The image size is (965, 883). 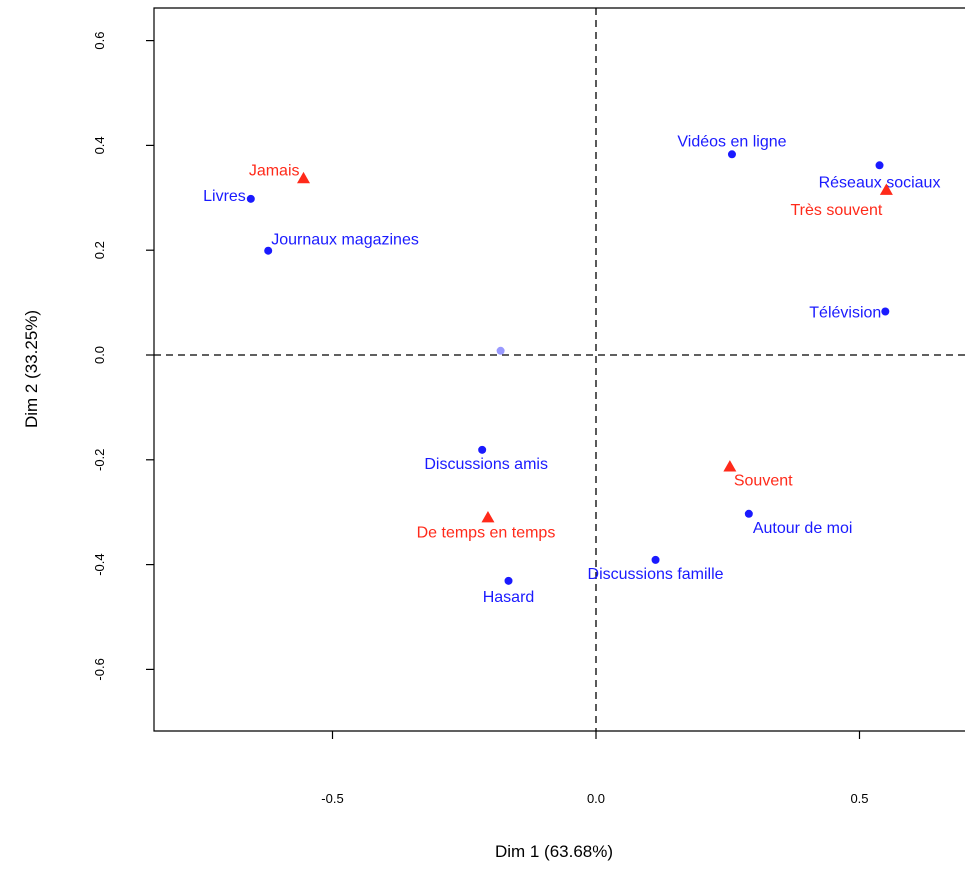 I want to click on y-tick-label: 0.6, so click(x=99, y=41).